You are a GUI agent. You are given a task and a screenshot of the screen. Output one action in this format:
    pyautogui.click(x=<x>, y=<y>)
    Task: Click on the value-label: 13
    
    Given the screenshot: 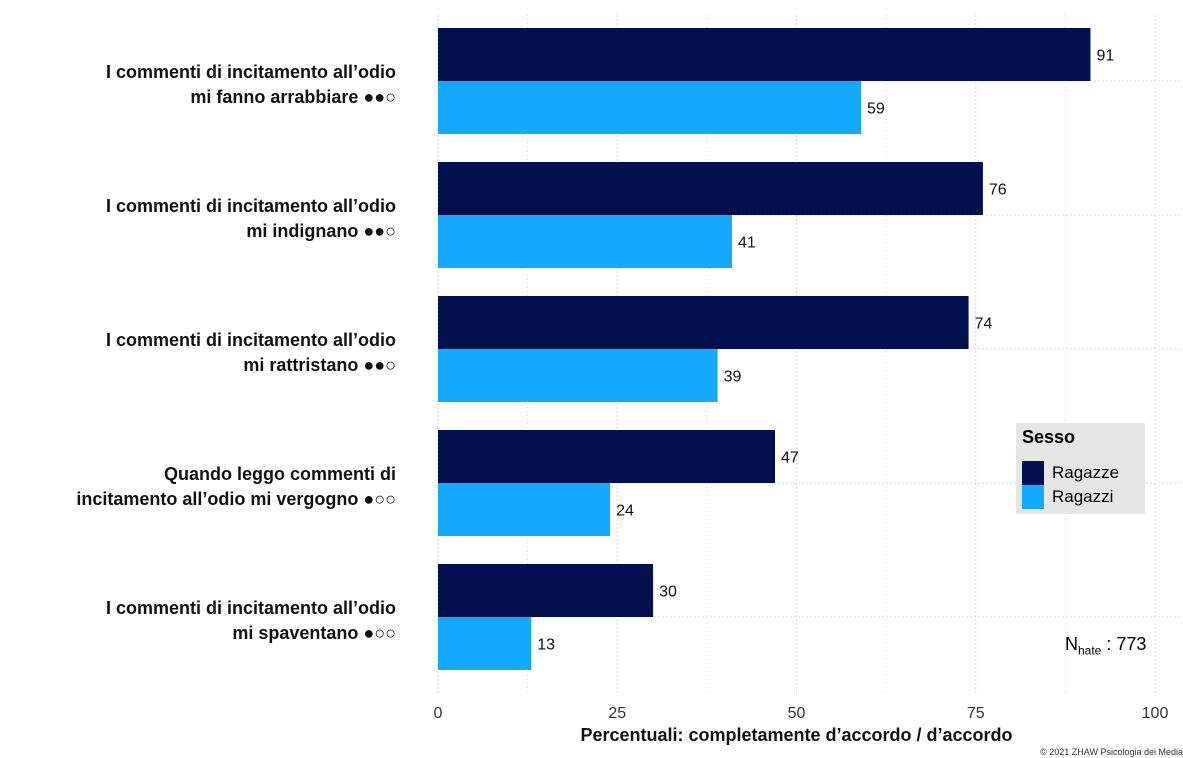 What is the action you would take?
    pyautogui.click(x=546, y=645)
    